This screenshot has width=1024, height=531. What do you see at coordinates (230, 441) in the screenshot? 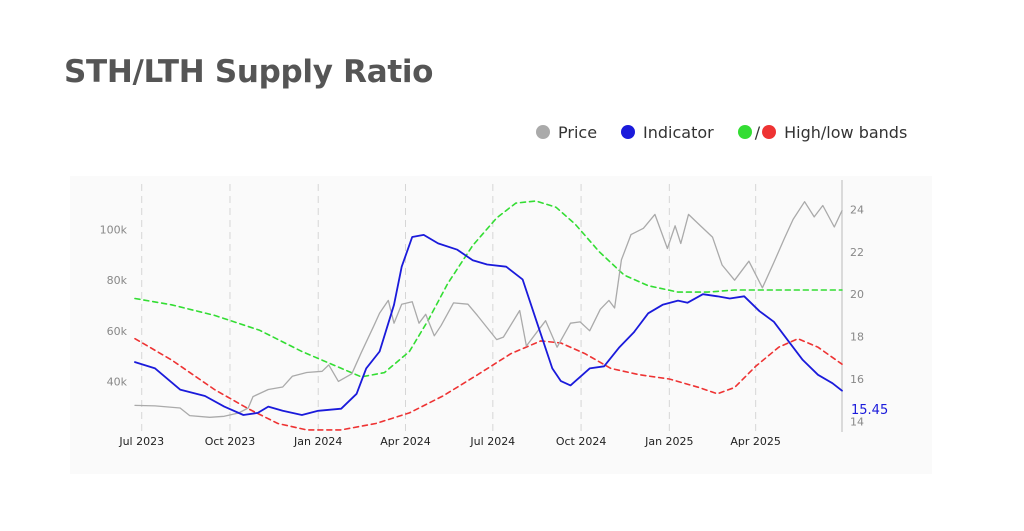
I see `x-tick-label: Oct 2023` at bounding box center [230, 441].